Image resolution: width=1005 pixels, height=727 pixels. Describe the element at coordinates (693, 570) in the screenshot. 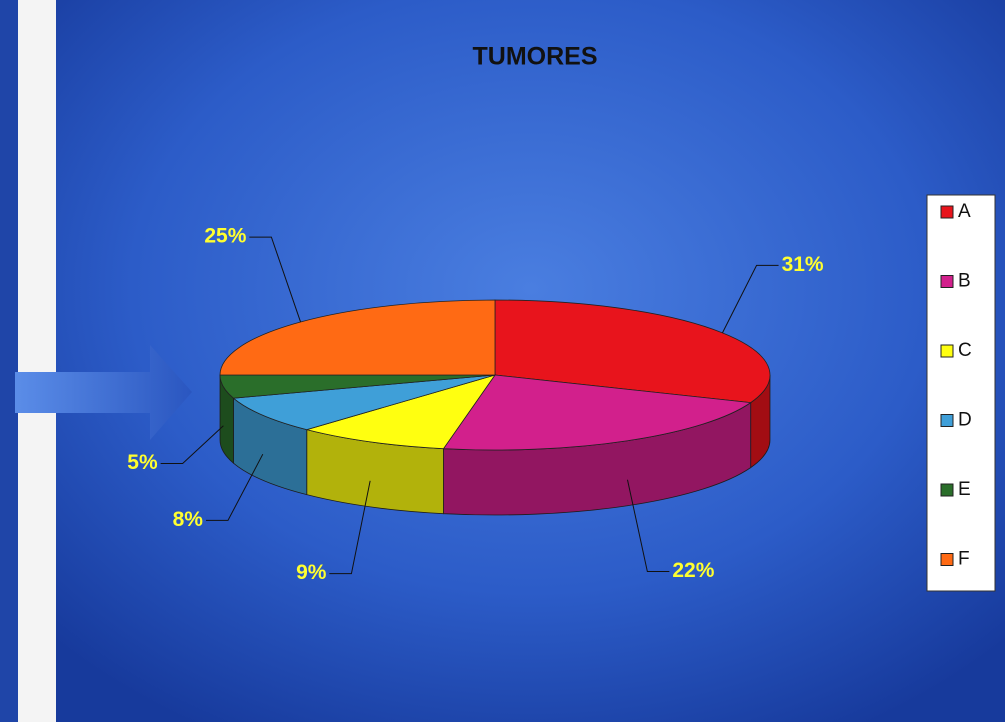

I see `data-label: 22%` at that location.